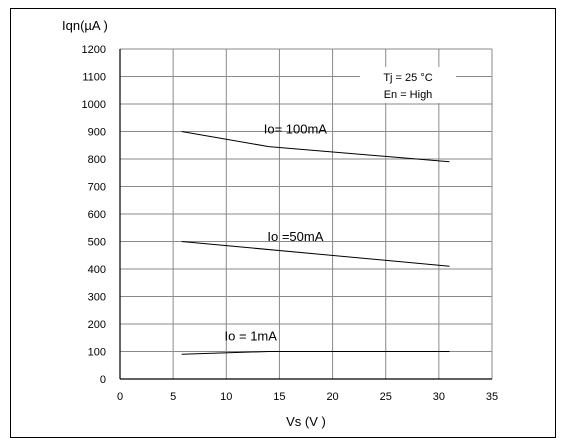  I want to click on x-tick-label: 30, so click(439, 397).